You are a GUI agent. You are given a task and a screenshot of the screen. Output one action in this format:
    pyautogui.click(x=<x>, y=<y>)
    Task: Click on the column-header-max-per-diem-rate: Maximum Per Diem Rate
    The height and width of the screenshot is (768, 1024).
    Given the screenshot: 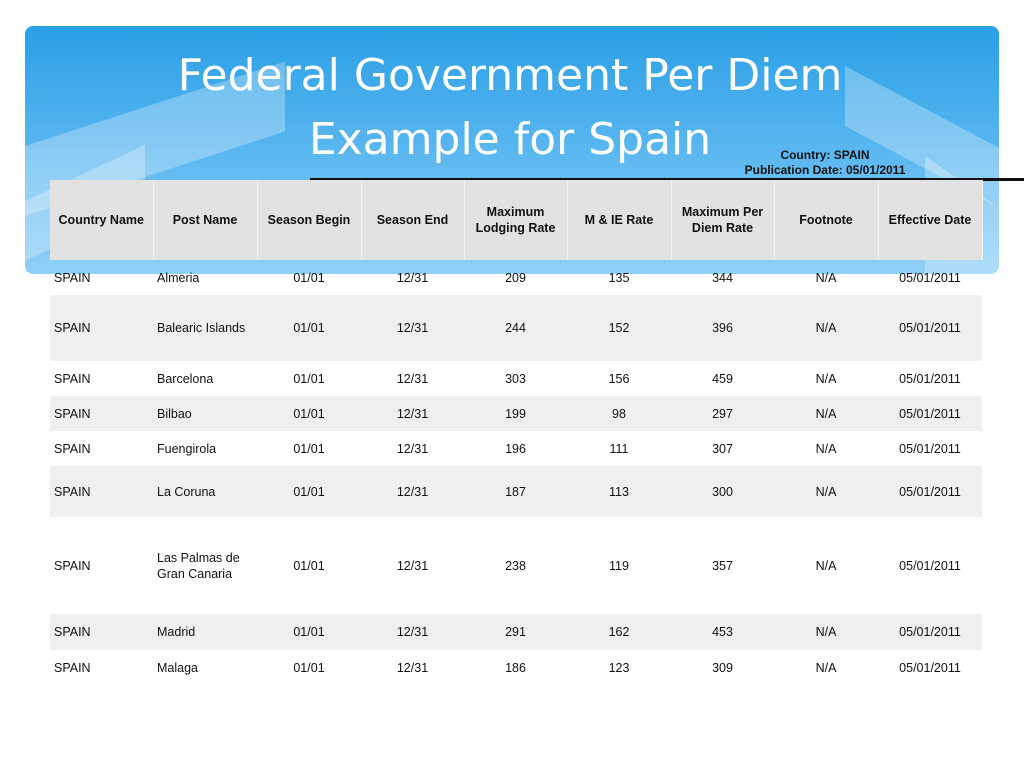 What is the action you would take?
    pyautogui.click(x=723, y=220)
    